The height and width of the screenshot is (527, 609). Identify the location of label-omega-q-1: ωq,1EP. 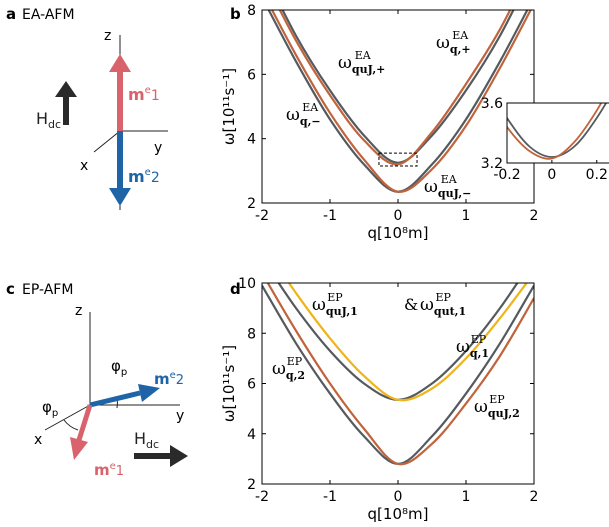
(472, 346).